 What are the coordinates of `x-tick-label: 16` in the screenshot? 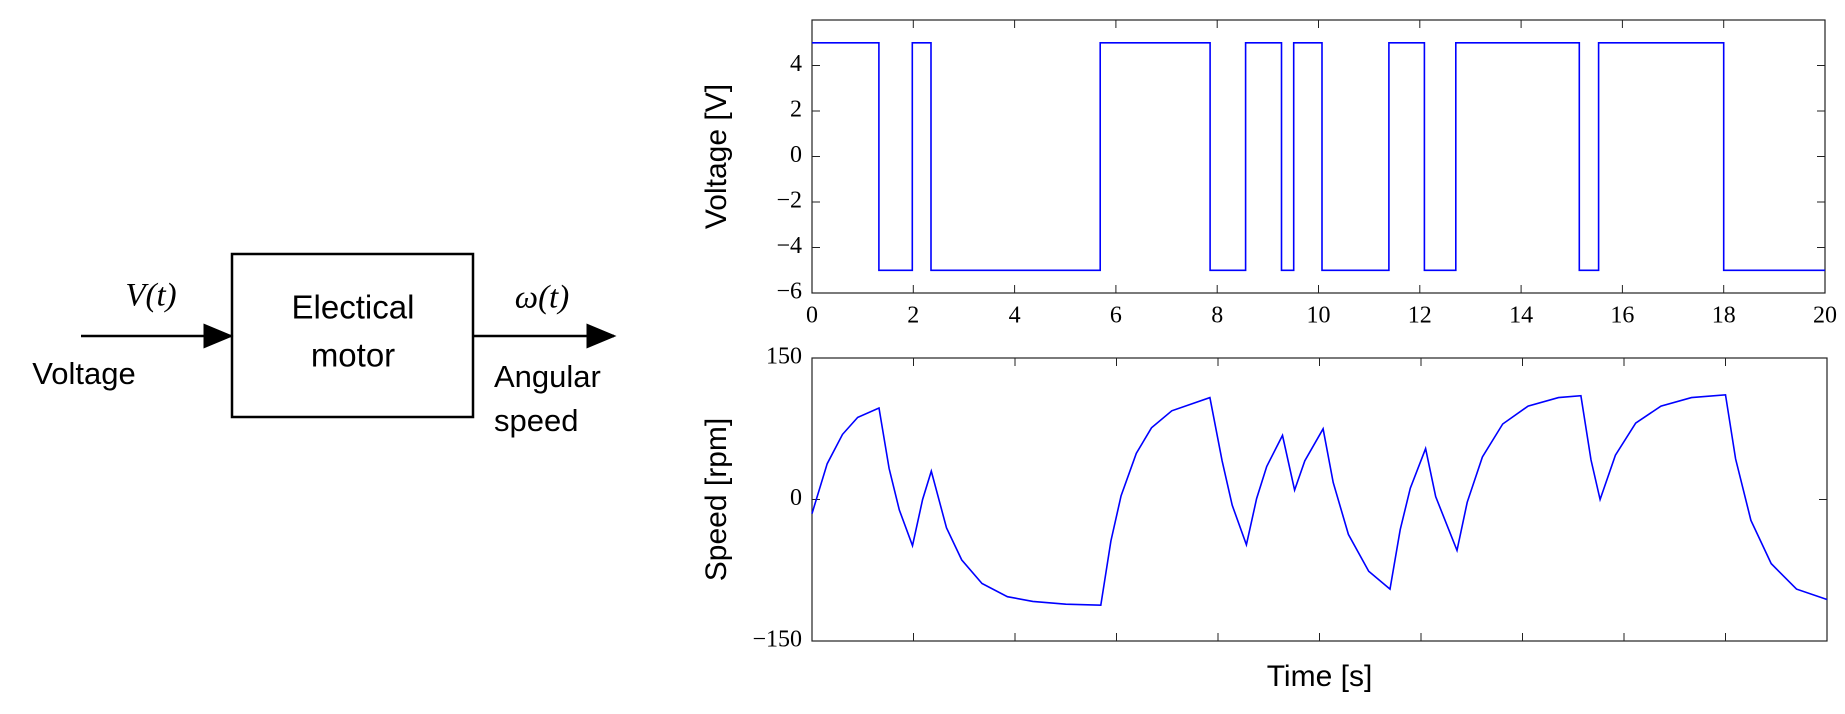 It's located at (1622, 316).